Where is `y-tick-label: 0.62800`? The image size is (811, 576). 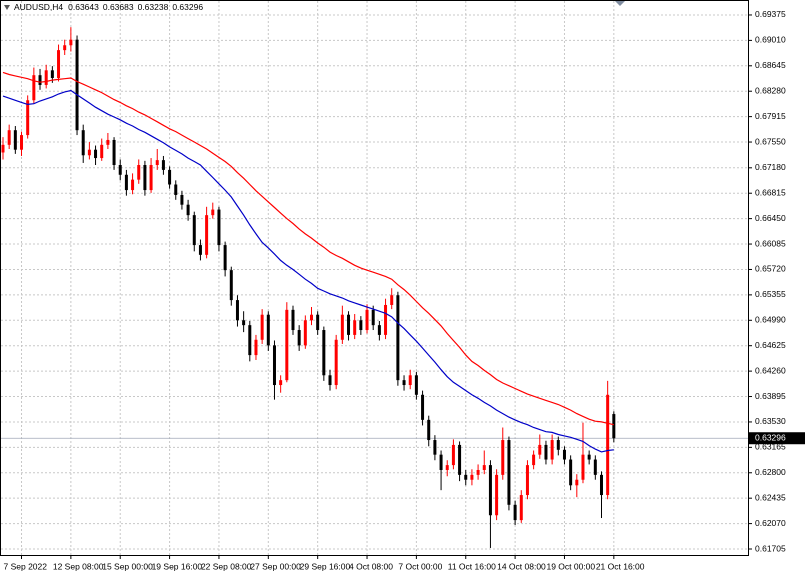 y-tick-label: 0.62800 is located at coordinates (770, 472).